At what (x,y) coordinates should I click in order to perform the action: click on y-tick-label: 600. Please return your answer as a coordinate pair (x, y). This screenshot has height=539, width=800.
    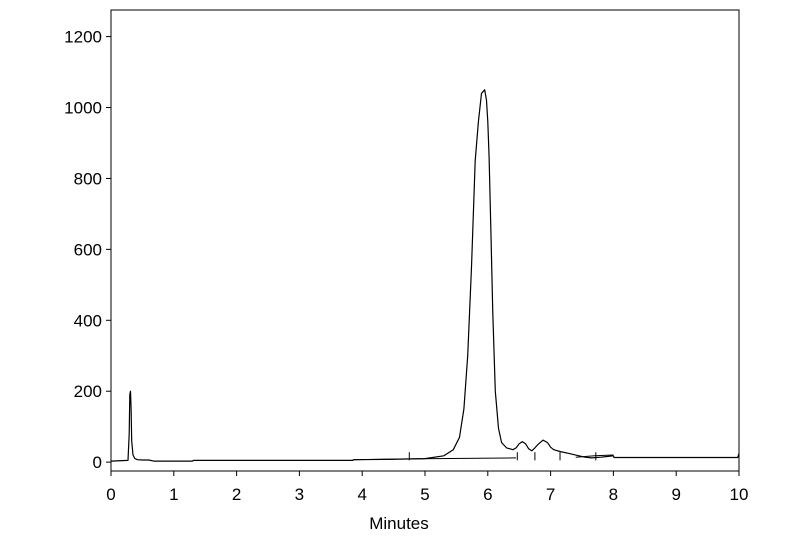
    Looking at the image, I should click on (88, 249).